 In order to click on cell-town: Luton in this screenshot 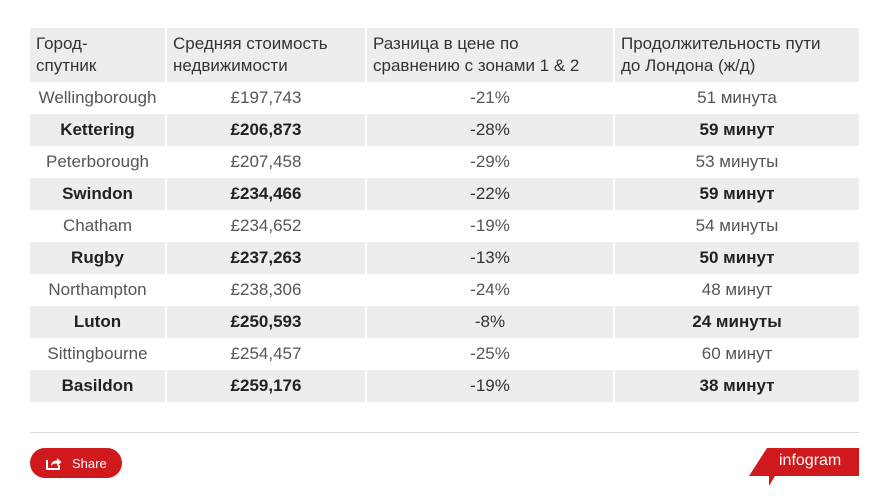, I will do `click(98, 322)`.